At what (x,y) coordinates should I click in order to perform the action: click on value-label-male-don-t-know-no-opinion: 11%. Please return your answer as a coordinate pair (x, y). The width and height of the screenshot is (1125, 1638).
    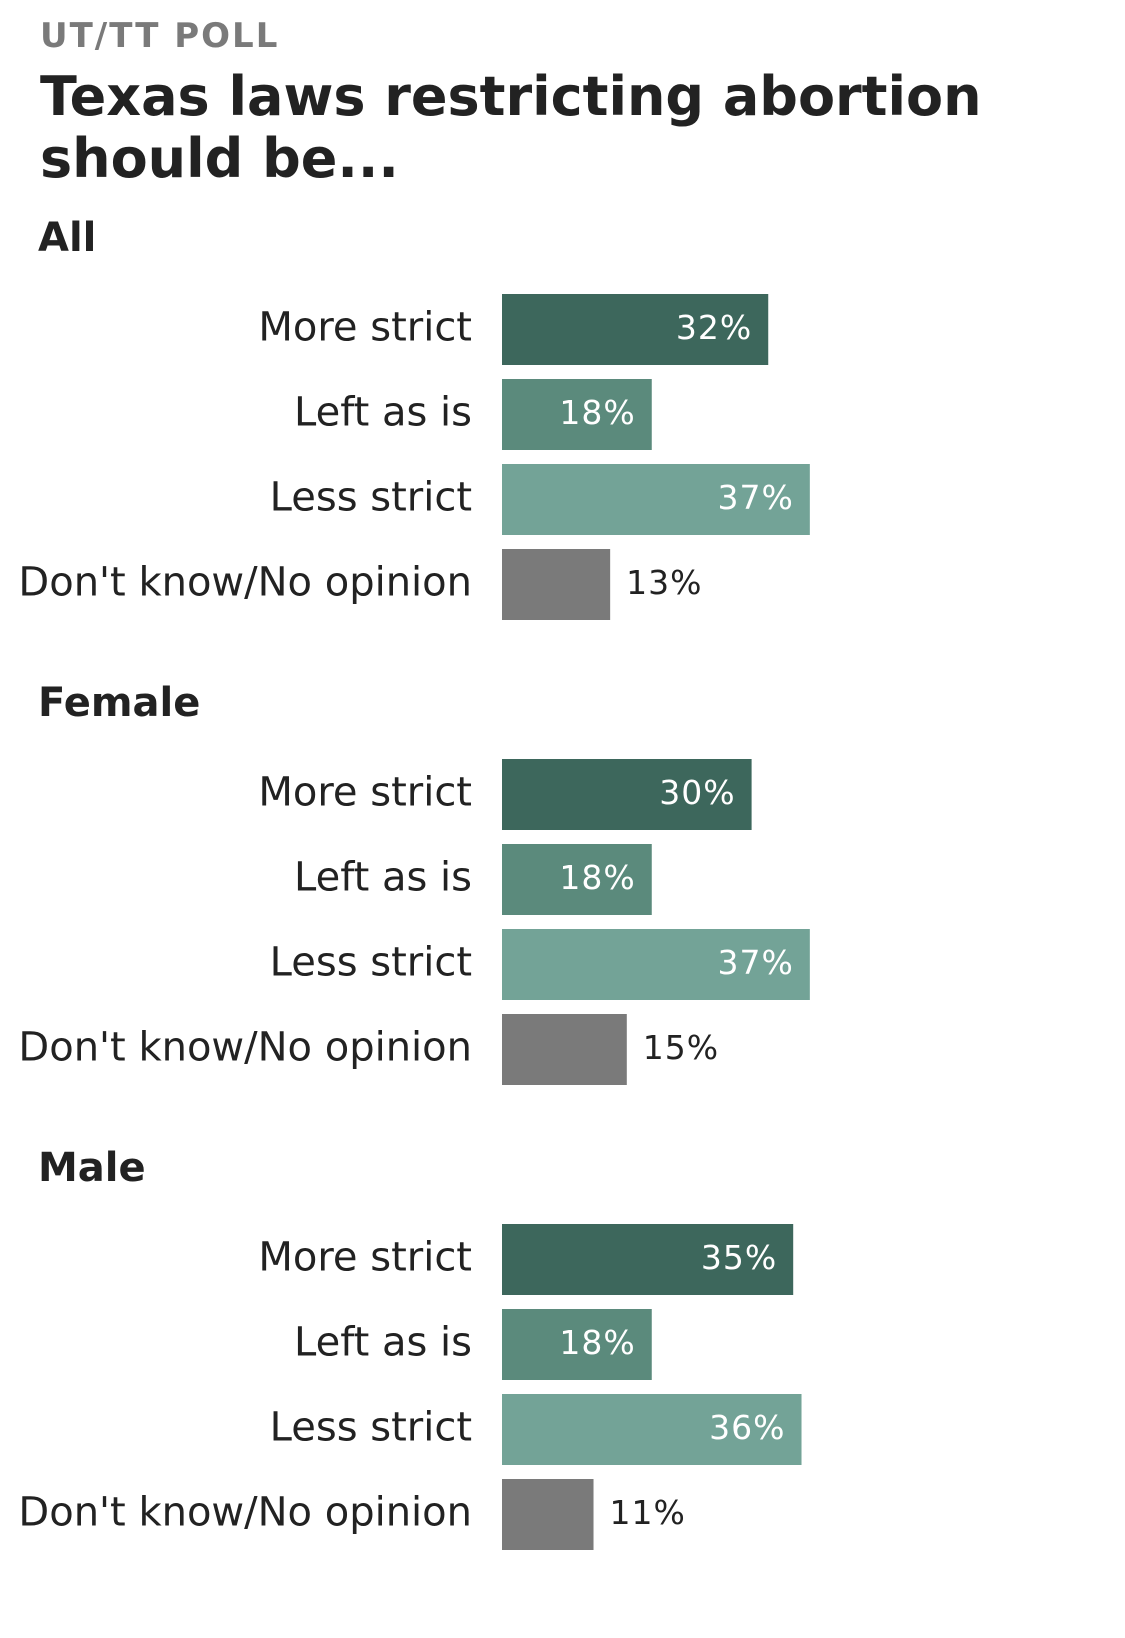
    Looking at the image, I should click on (648, 1512).